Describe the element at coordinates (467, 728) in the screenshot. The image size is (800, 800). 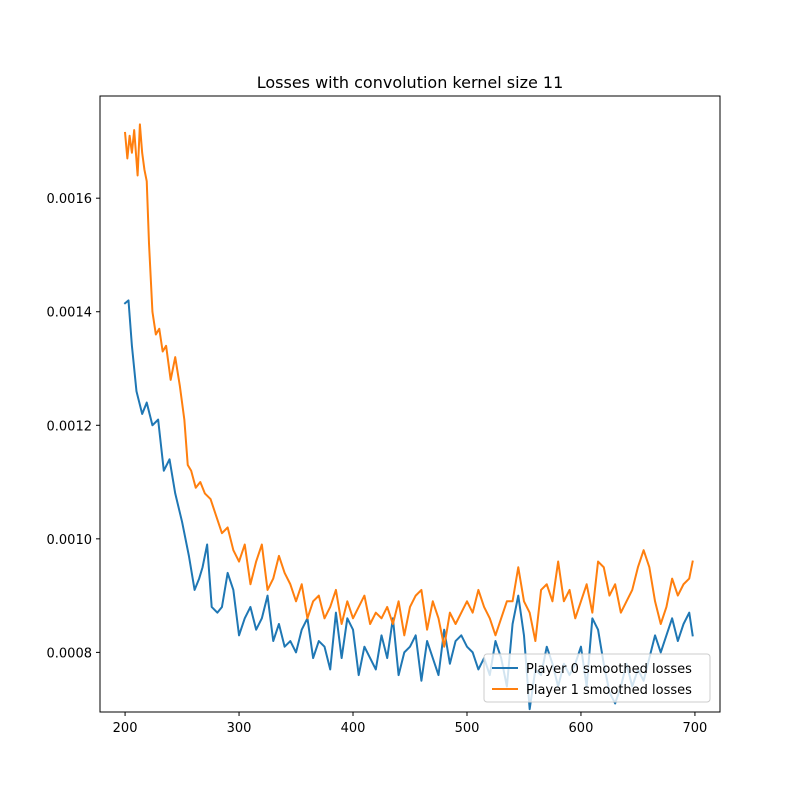
I see `x-tick-label: 500` at that location.